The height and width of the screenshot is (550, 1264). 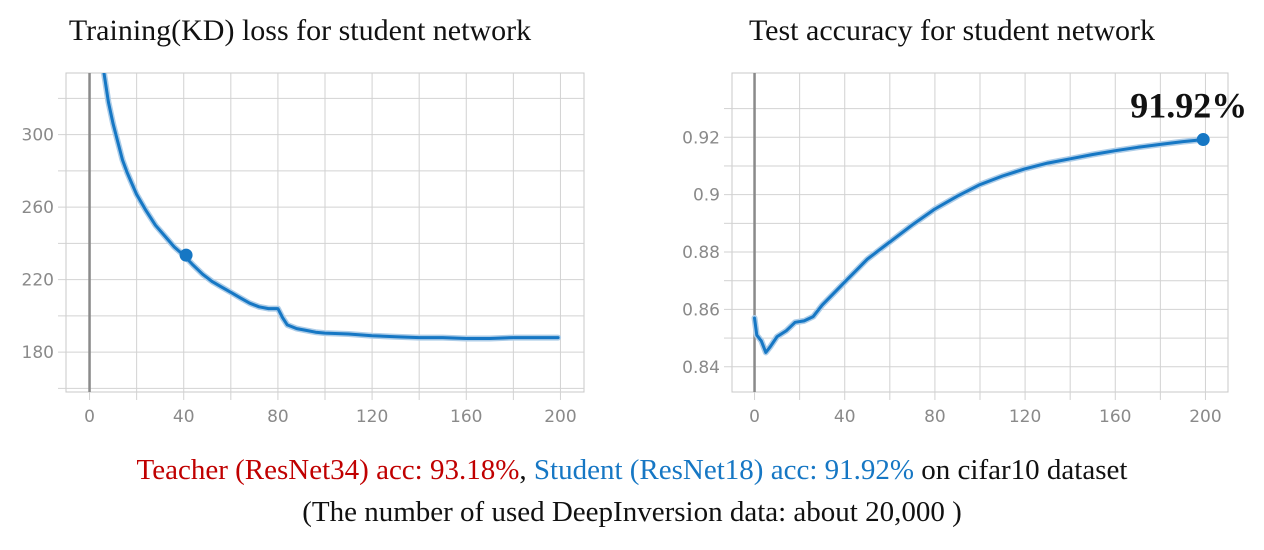 I want to click on chart-title: Test accuracy for student network, so click(x=952, y=30).